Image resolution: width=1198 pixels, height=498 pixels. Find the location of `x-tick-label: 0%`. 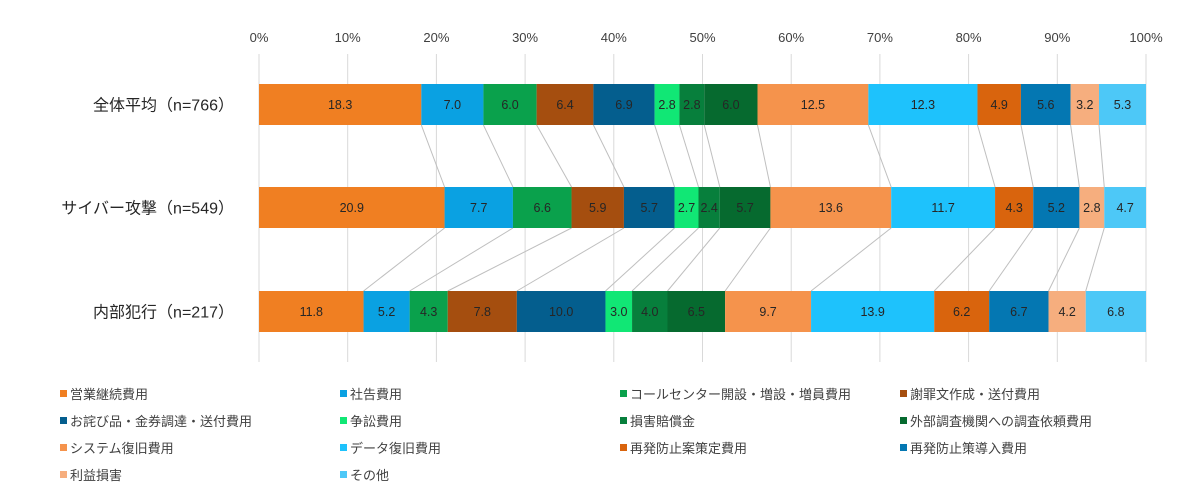

x-tick-label: 0% is located at coordinates (259, 37).